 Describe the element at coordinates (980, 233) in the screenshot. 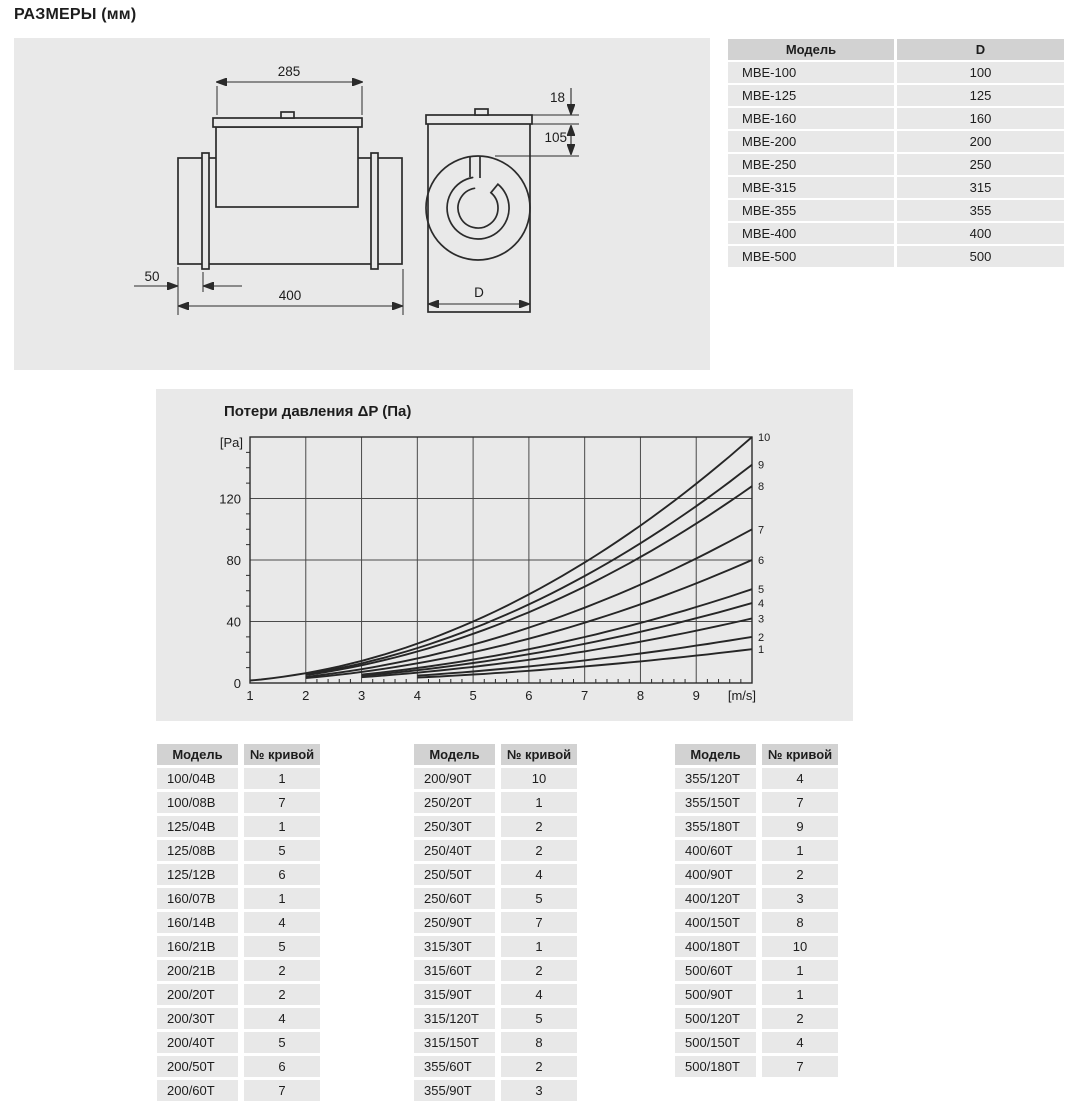

I see `value-cell: 400` at that location.